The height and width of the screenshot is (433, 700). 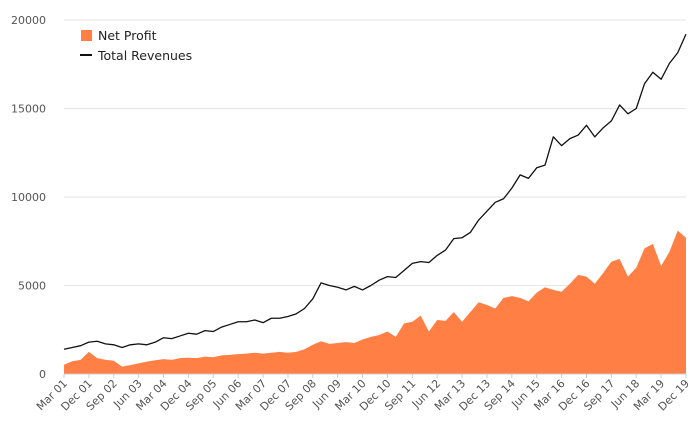 I want to click on legend-label-total-revenues: Total Revenues, so click(x=144, y=55).